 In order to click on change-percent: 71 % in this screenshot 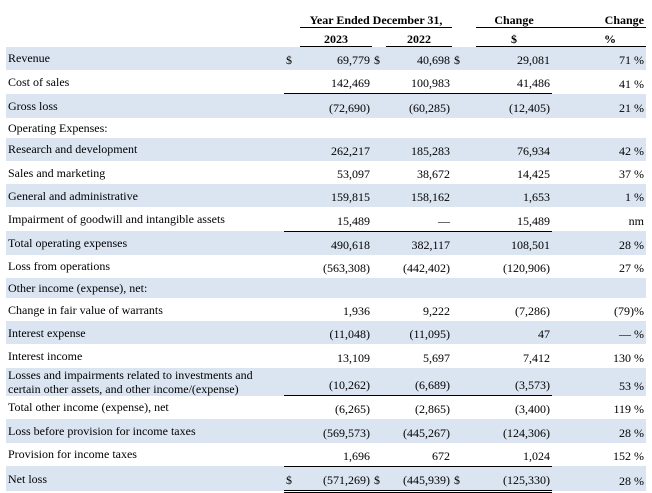, I will do `click(599, 58)`.